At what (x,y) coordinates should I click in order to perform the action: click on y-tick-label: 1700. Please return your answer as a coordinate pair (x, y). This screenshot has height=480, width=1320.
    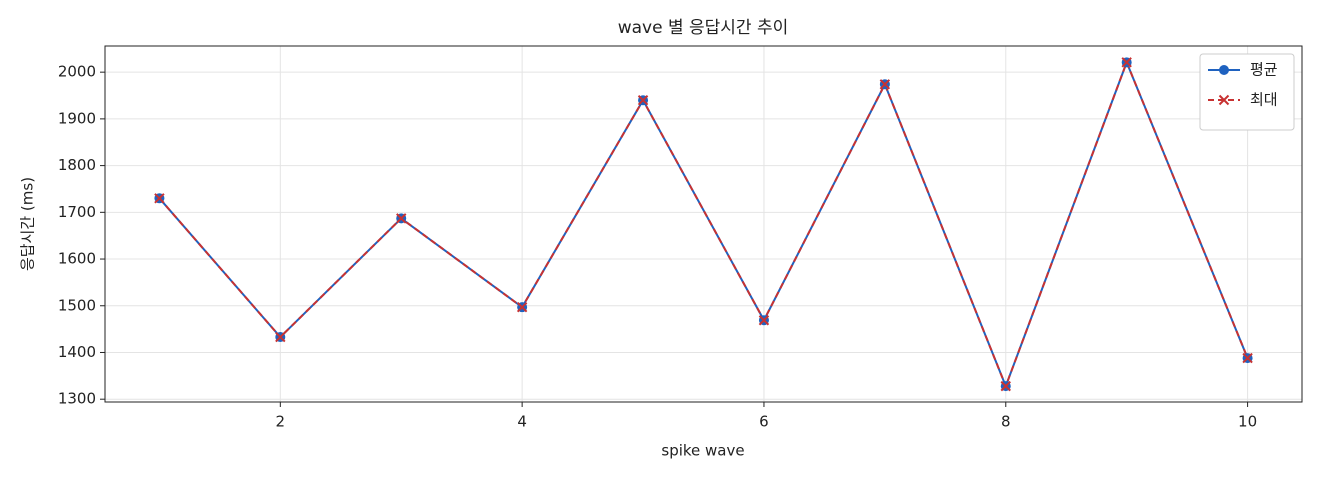
    Looking at the image, I should click on (77, 212).